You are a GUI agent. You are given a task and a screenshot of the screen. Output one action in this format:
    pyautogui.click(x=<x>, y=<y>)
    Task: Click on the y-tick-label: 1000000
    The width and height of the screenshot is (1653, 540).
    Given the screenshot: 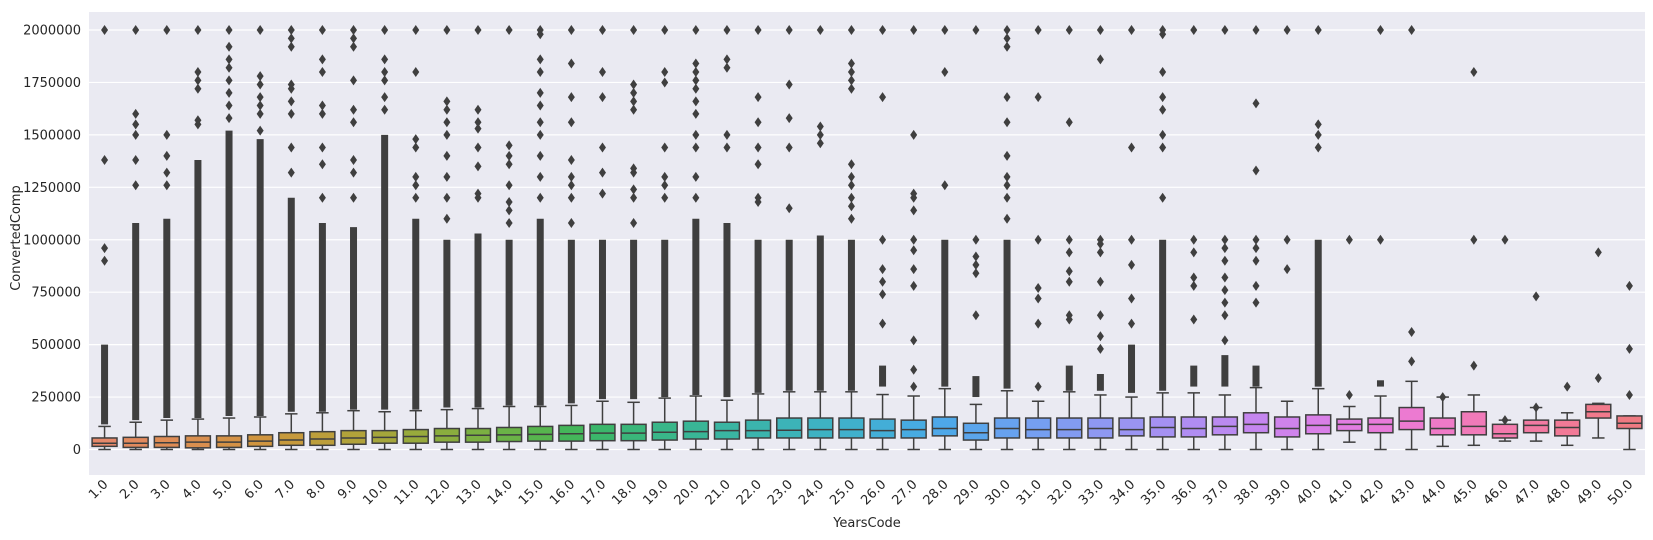 What is the action you would take?
    pyautogui.click(x=52, y=240)
    